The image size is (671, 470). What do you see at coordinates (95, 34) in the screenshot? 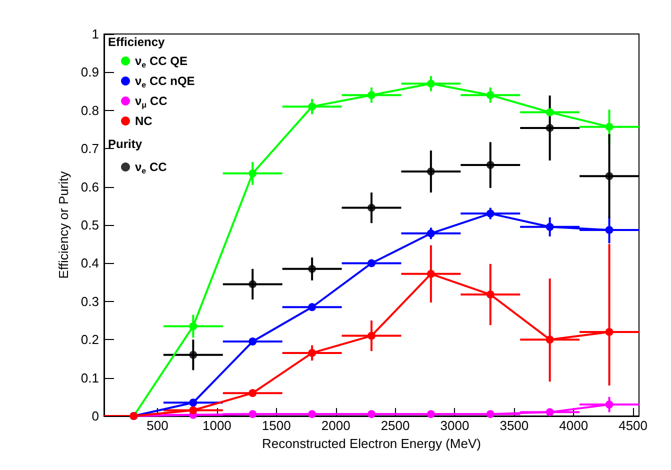
I see `y-tick-label: 1` at bounding box center [95, 34].